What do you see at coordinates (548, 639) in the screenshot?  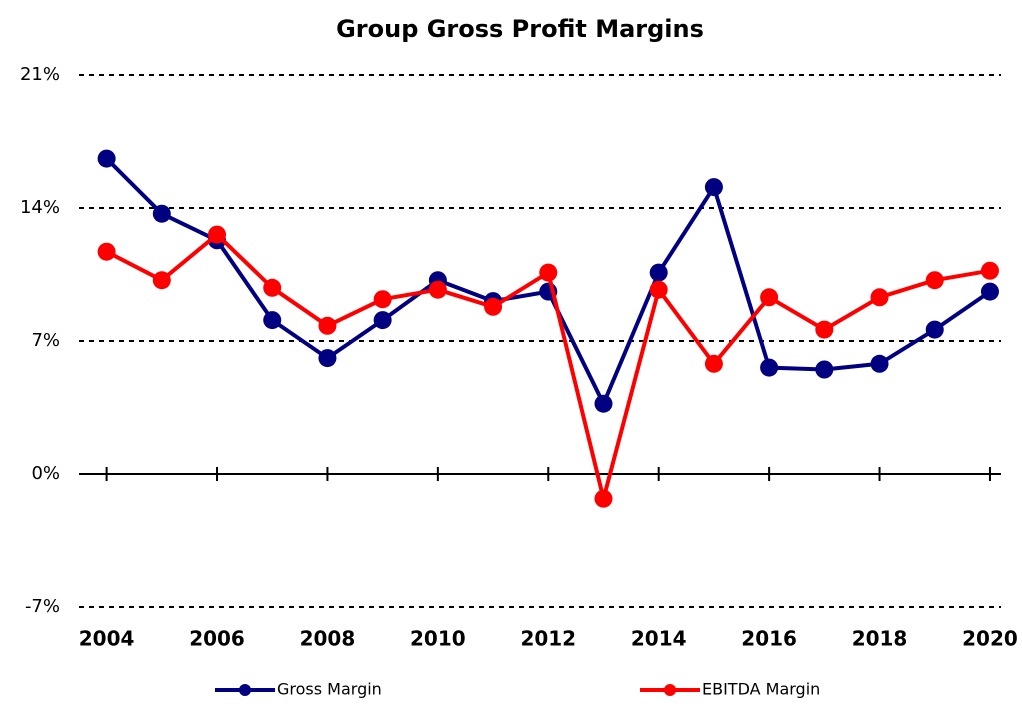 I see `x-tick-label: 2012` at bounding box center [548, 639].